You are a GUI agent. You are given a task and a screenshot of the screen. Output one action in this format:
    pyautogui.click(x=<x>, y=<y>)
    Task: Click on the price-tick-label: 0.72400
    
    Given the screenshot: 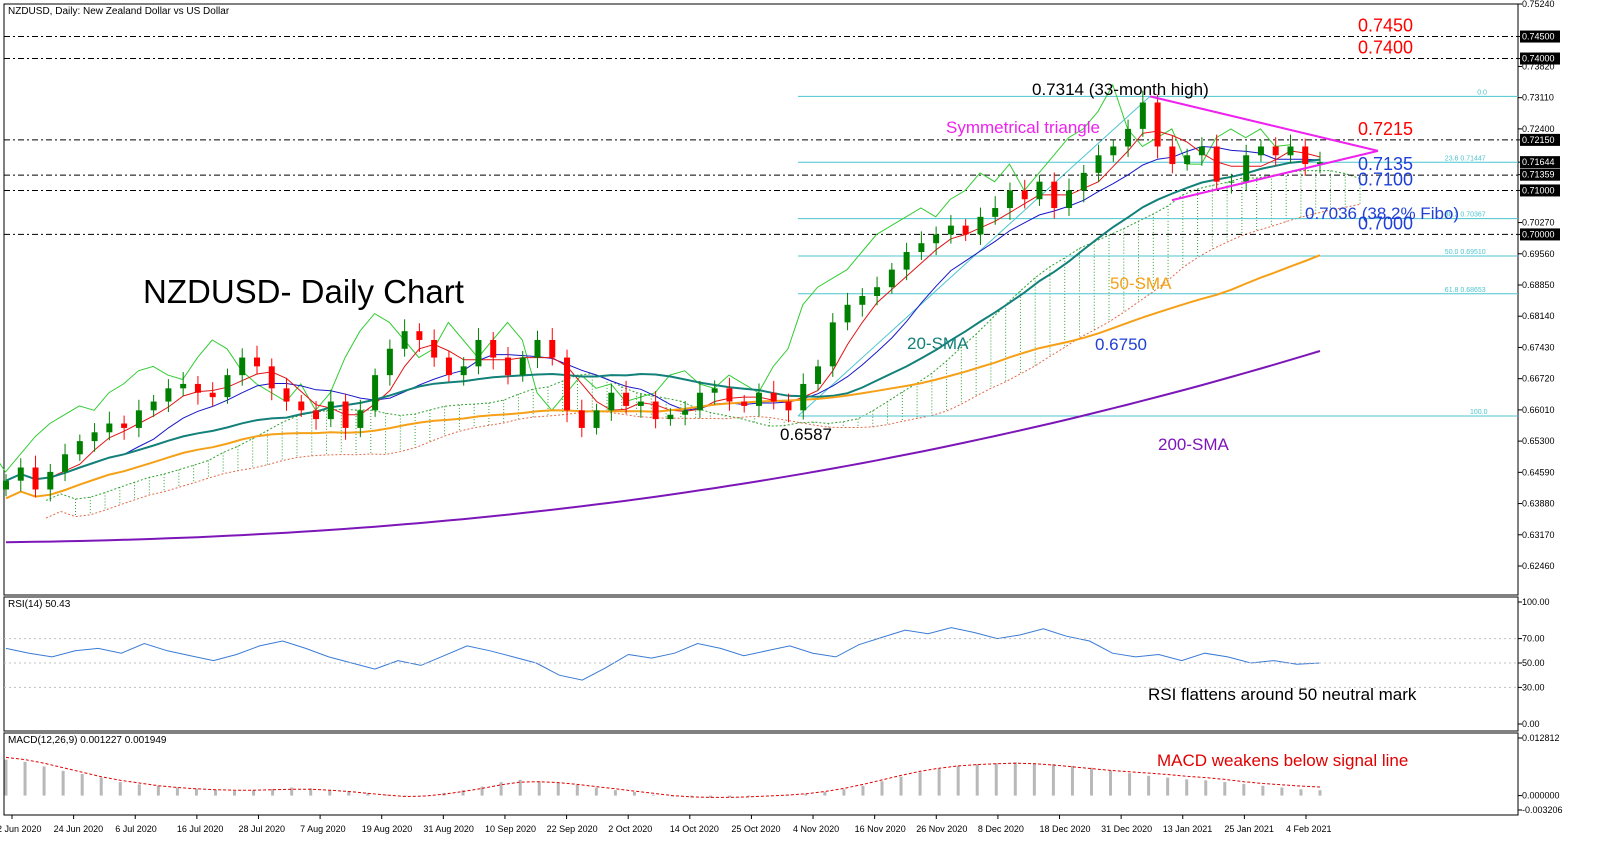 What is the action you would take?
    pyautogui.click(x=1538, y=129)
    